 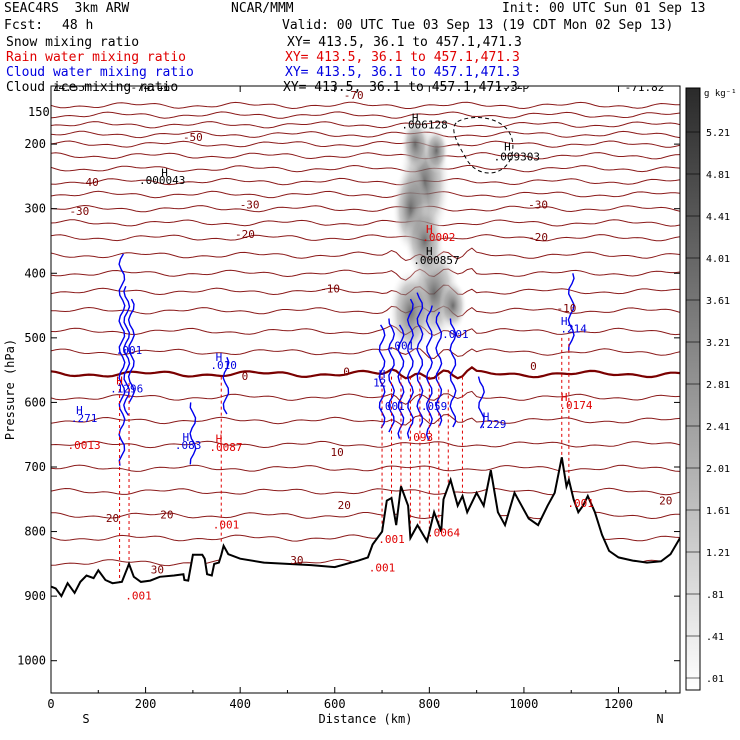 What do you see at coordinates (400, 87) in the screenshot?
I see `field-xy-cloud-ice: XY= 413.5, 36.1 to 457.1,471.3` at bounding box center [400, 87].